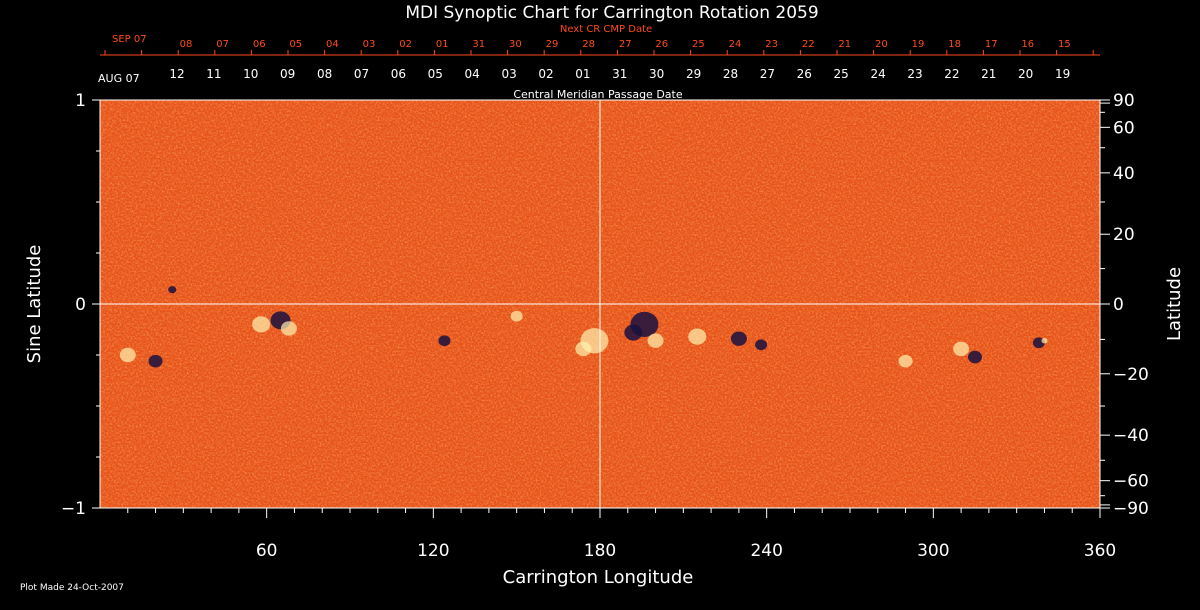 The width and height of the screenshot is (1200, 610). Describe the element at coordinates (606, 29) in the screenshot. I see `next-cr-axis-title: Next CR CMP Date` at that location.